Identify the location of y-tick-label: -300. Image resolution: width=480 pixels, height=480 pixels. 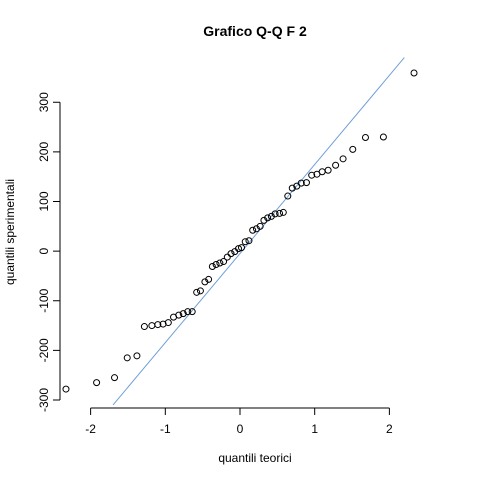
(44, 400).